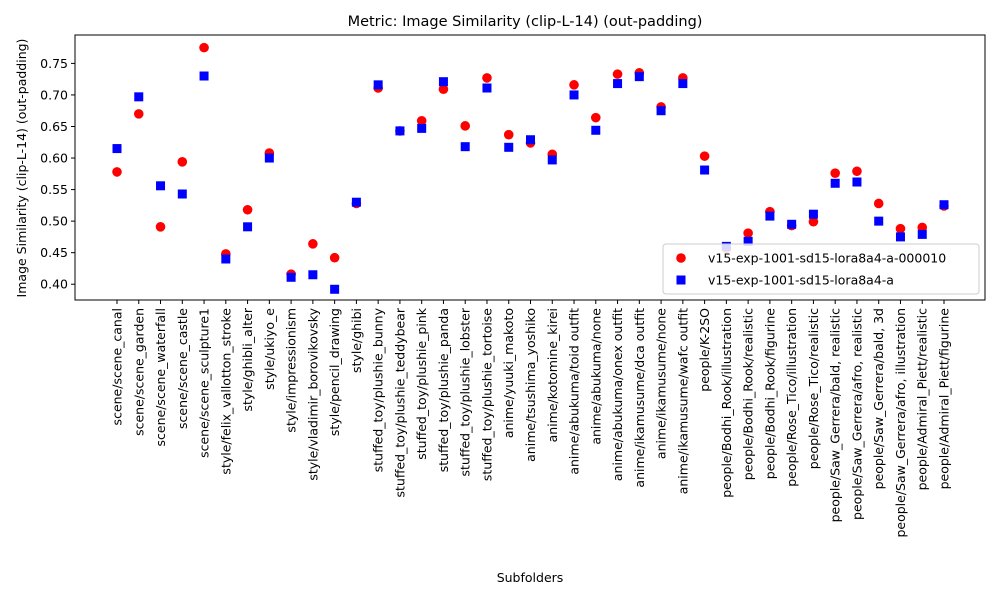  Describe the element at coordinates (639, 398) in the screenshot. I see `x-tick-label: anime/ikamusume/dca outfit` at that location.